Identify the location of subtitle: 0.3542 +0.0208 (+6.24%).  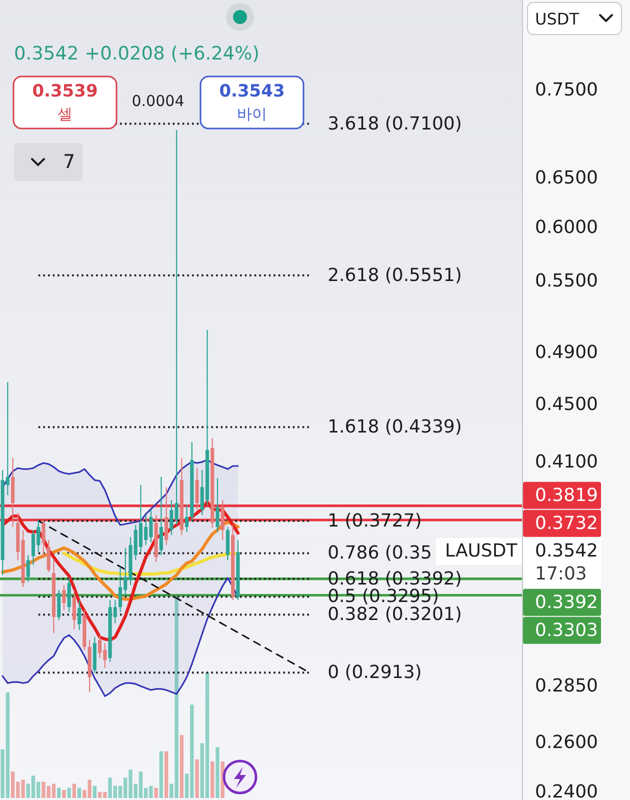
(137, 54).